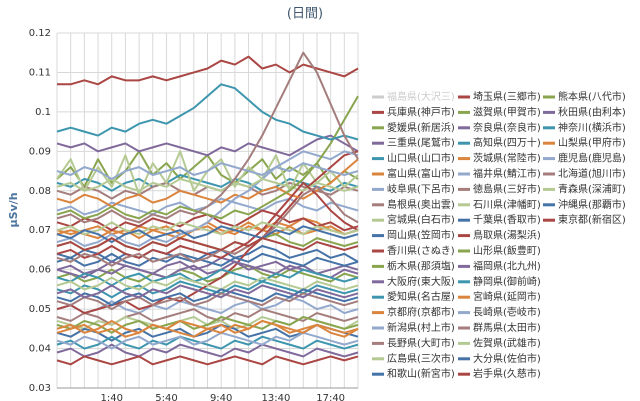  I want to click on legend-label: 山口県(山口市), so click(421, 158).